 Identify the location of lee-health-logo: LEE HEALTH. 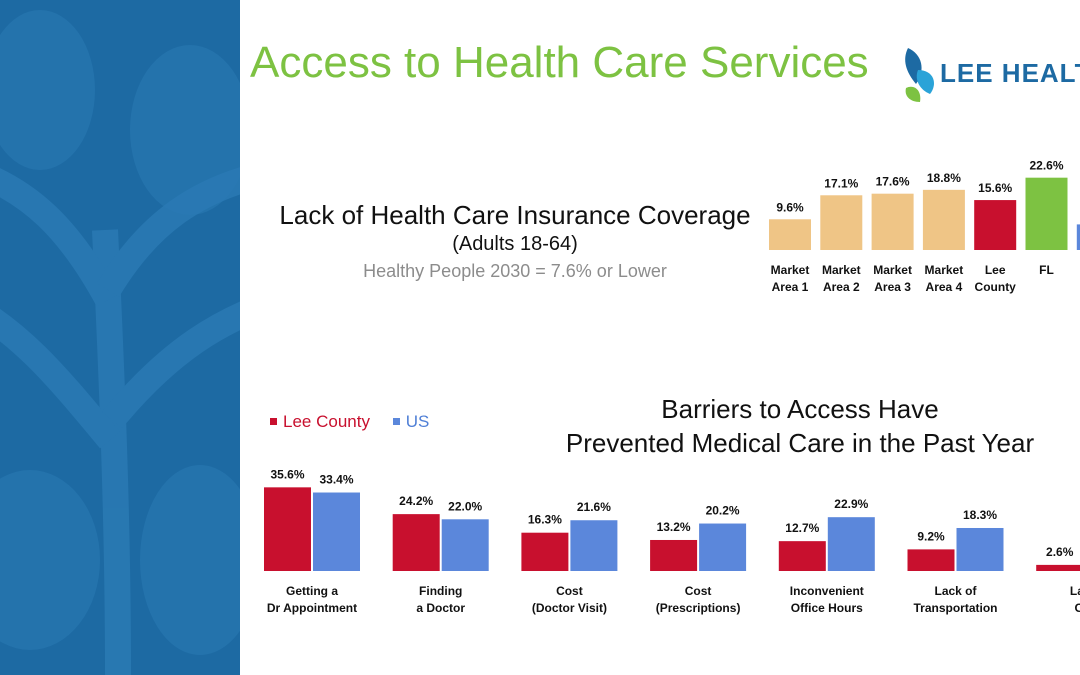
(990, 73).